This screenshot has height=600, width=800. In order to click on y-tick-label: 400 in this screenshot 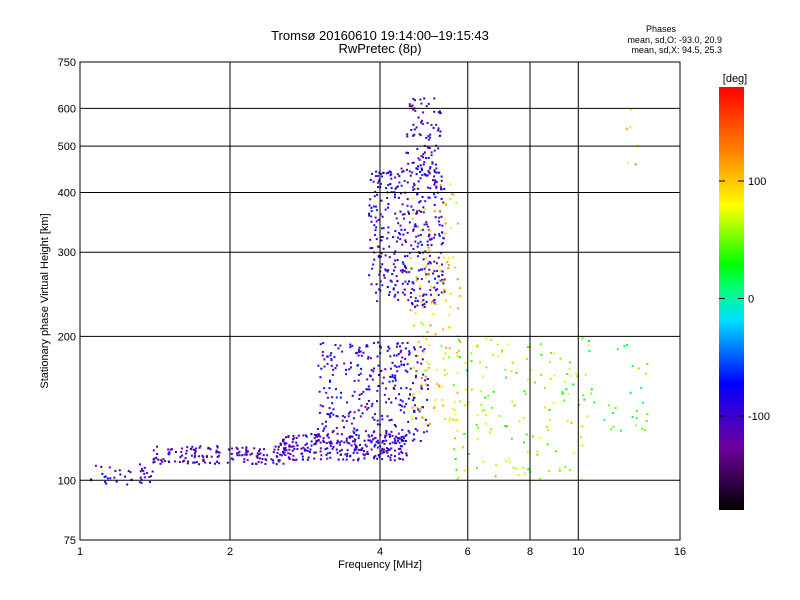, I will do `click(67, 193)`.